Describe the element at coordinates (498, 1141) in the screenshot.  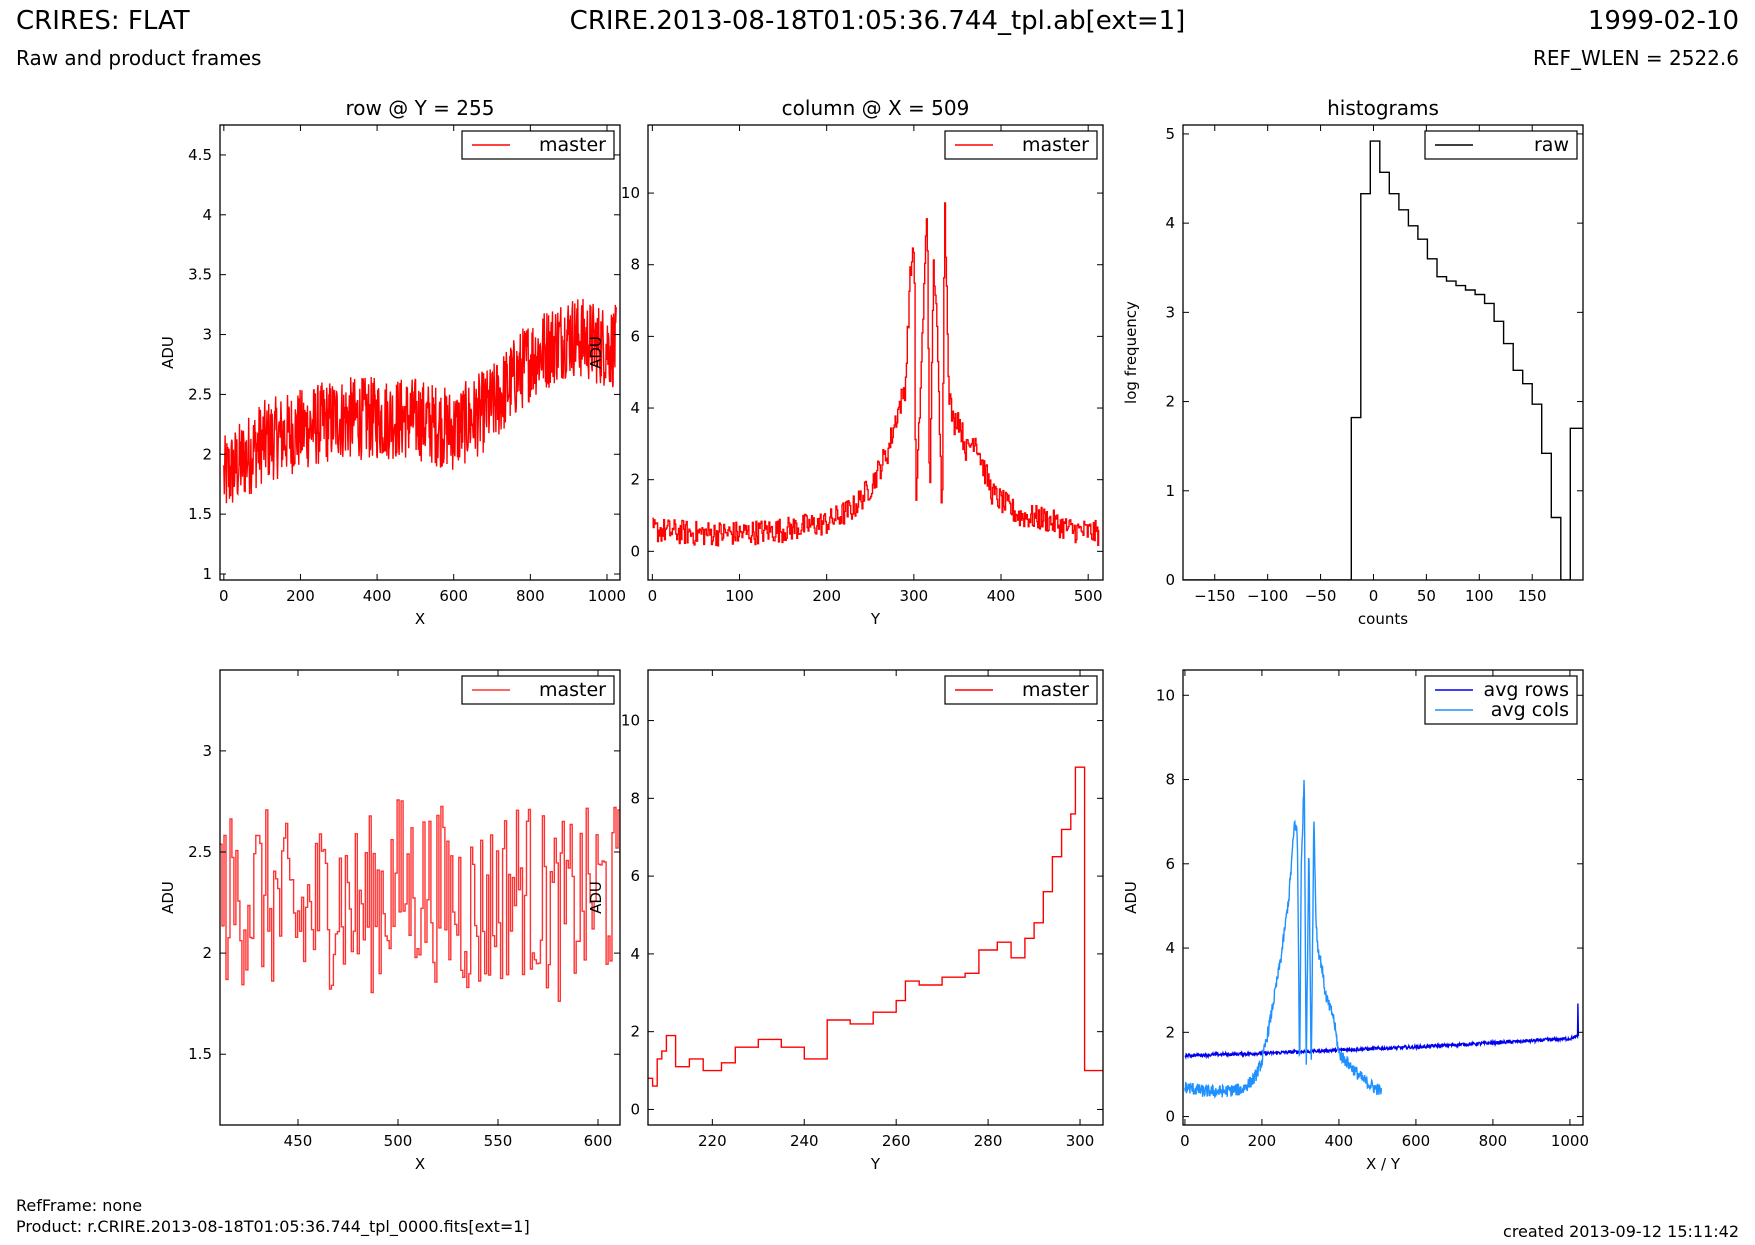
I see `x-tick-label: 550` at that location.